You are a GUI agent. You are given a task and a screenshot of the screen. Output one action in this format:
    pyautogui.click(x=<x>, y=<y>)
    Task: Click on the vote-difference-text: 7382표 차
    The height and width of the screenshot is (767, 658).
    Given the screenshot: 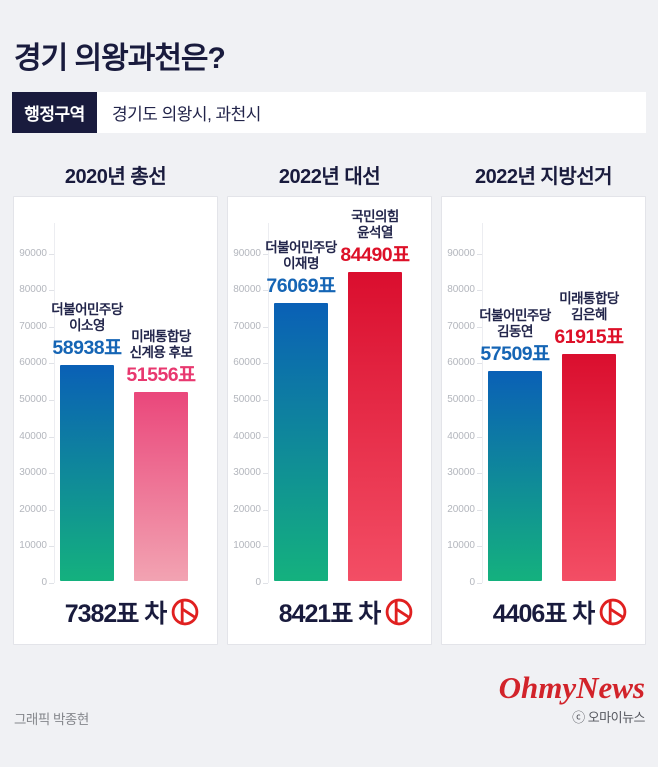 What is the action you would take?
    pyautogui.click(x=116, y=614)
    